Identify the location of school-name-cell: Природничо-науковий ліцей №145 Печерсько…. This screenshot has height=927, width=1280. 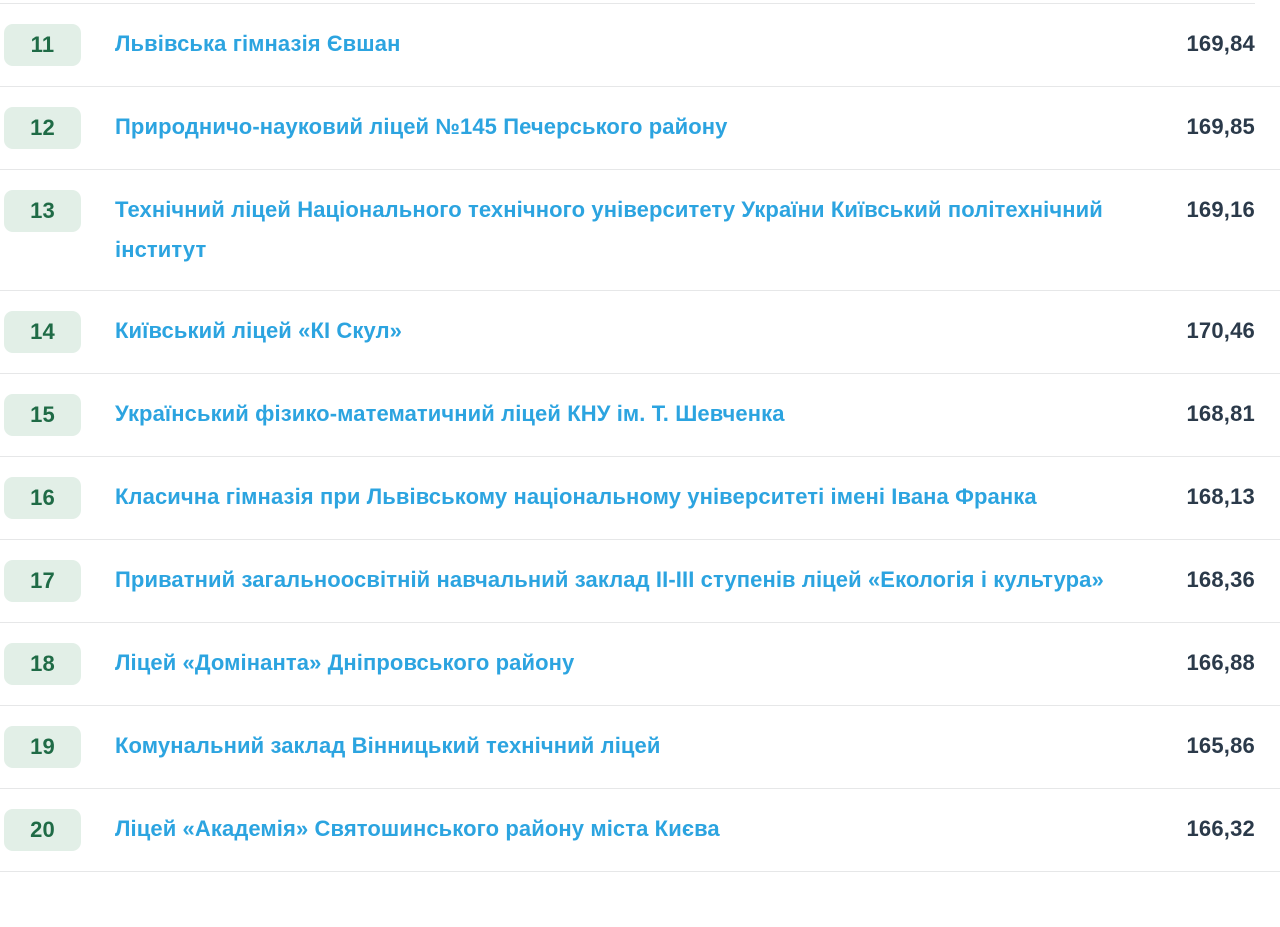
(609, 127).